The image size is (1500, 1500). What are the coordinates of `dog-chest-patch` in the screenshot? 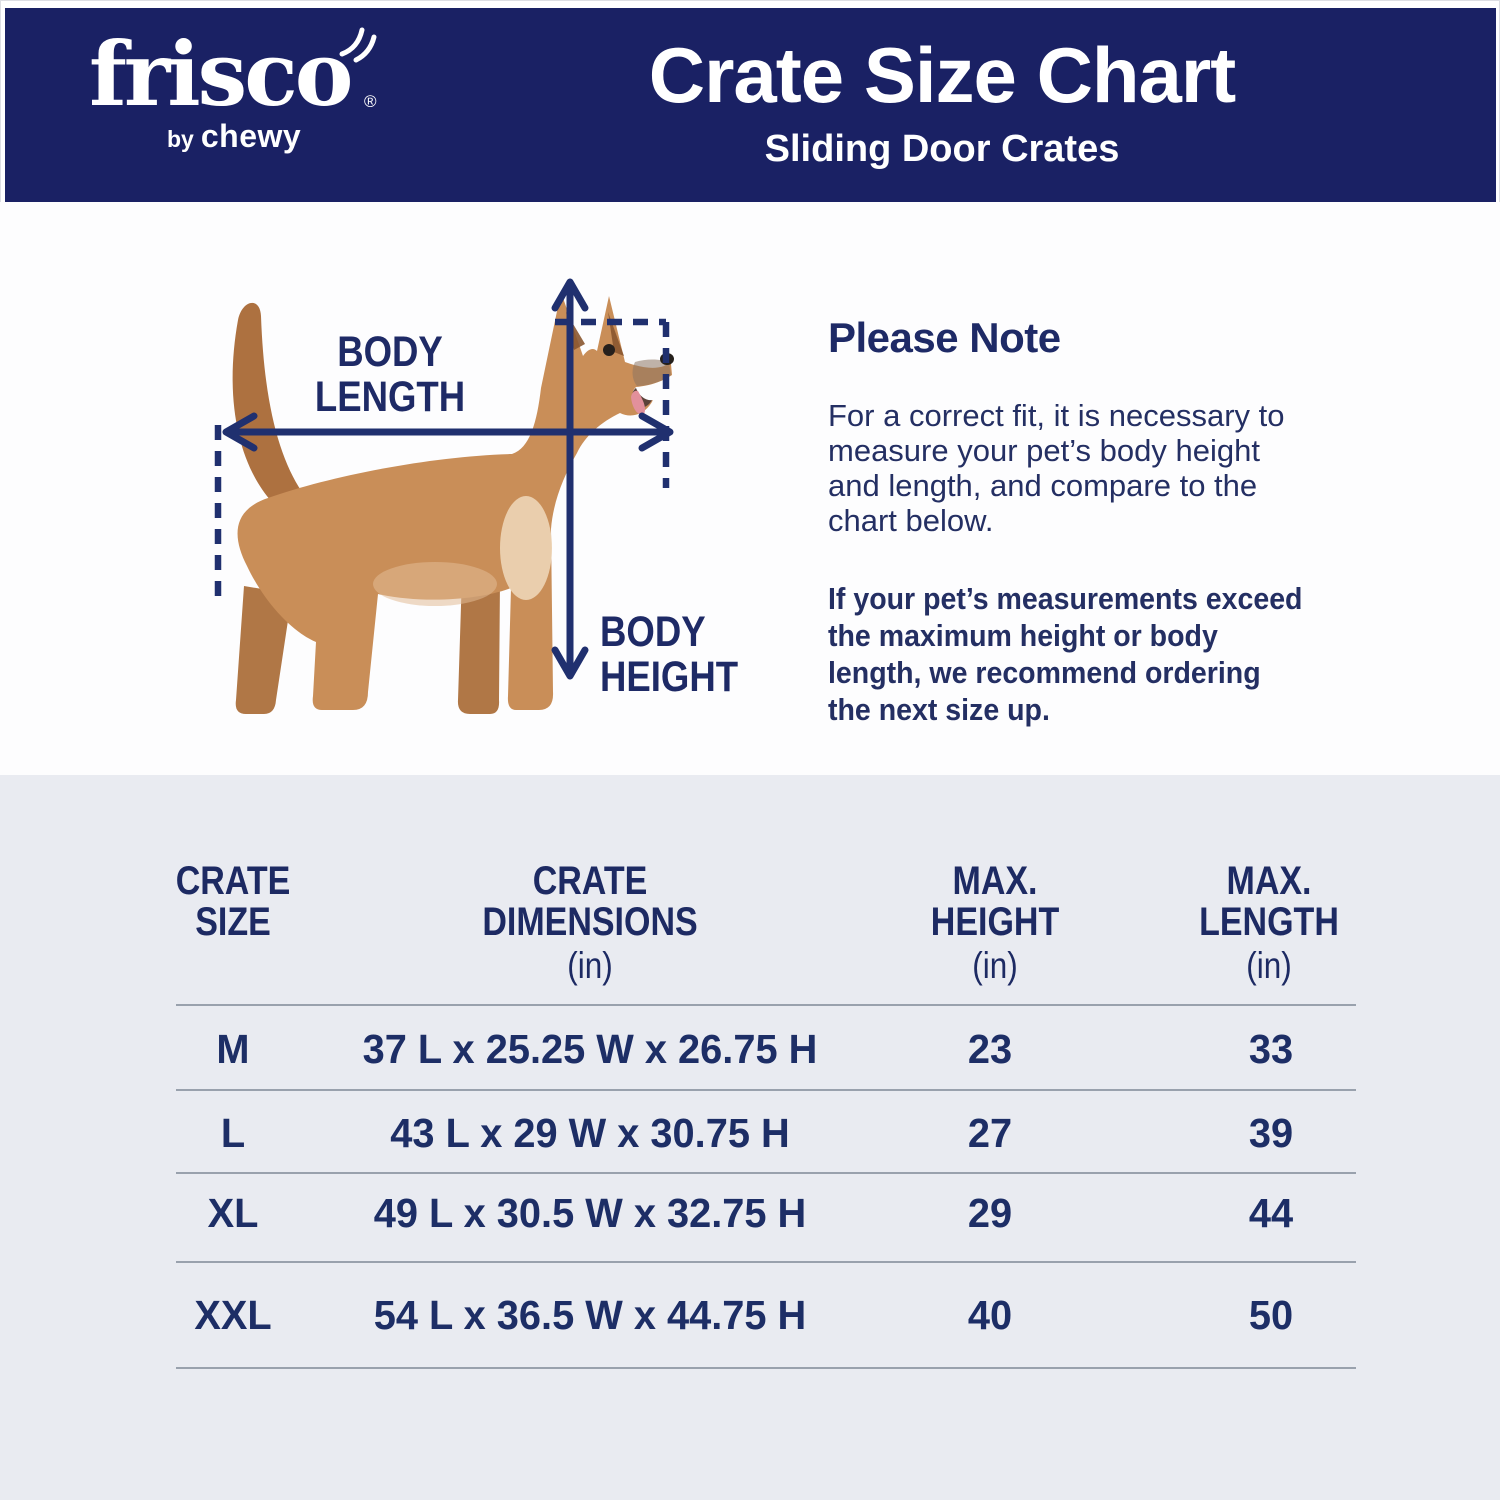 It's located at (526, 548).